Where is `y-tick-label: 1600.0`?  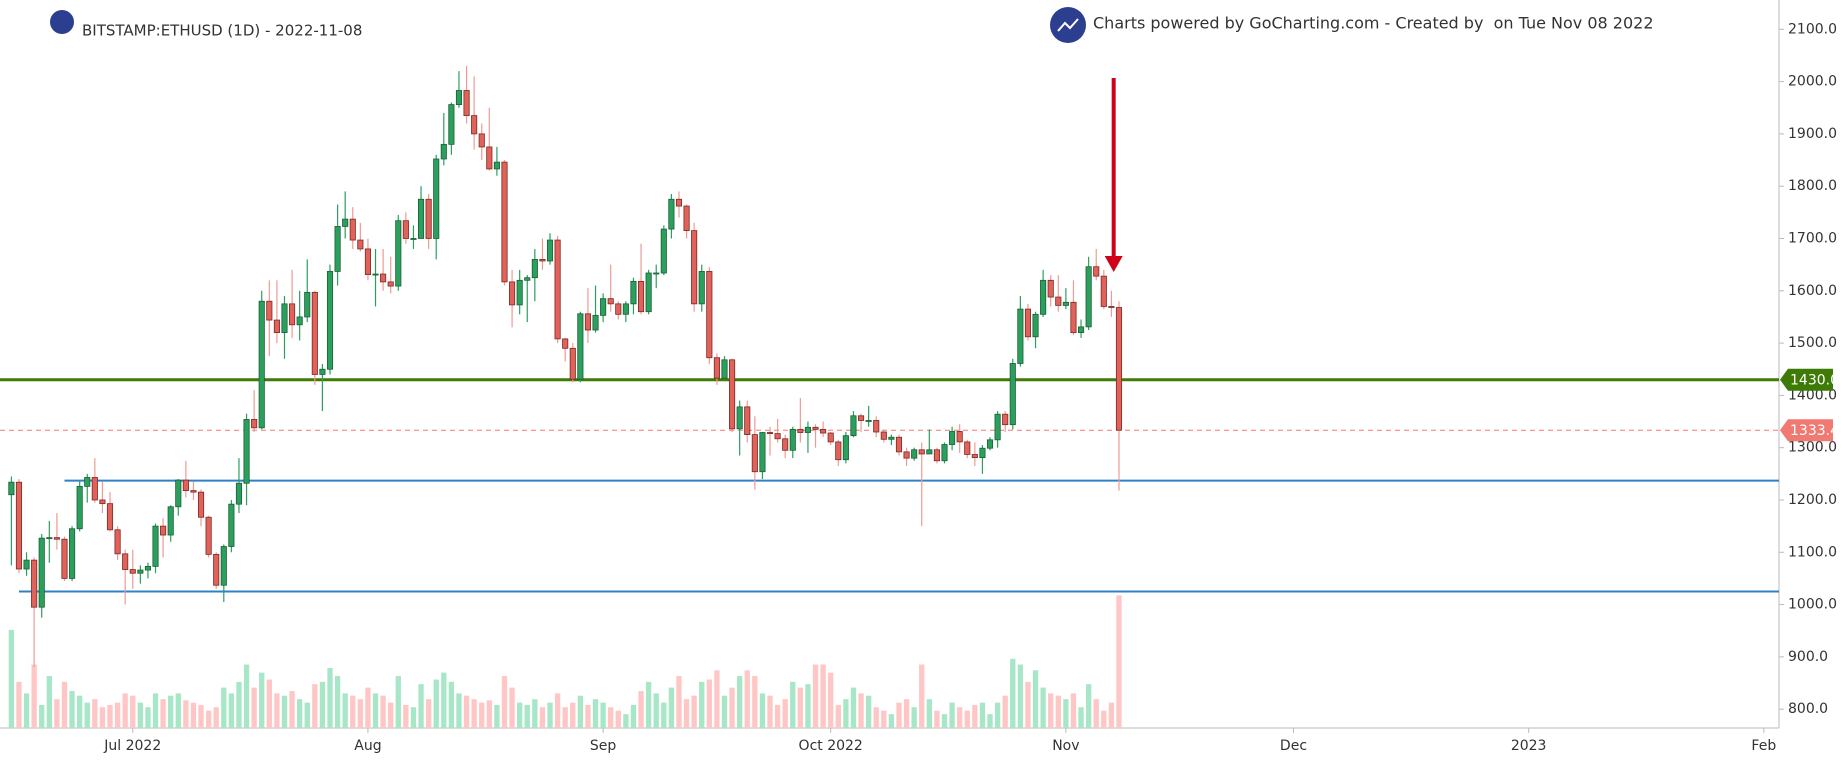 y-tick-label: 1600.0 is located at coordinates (1812, 291).